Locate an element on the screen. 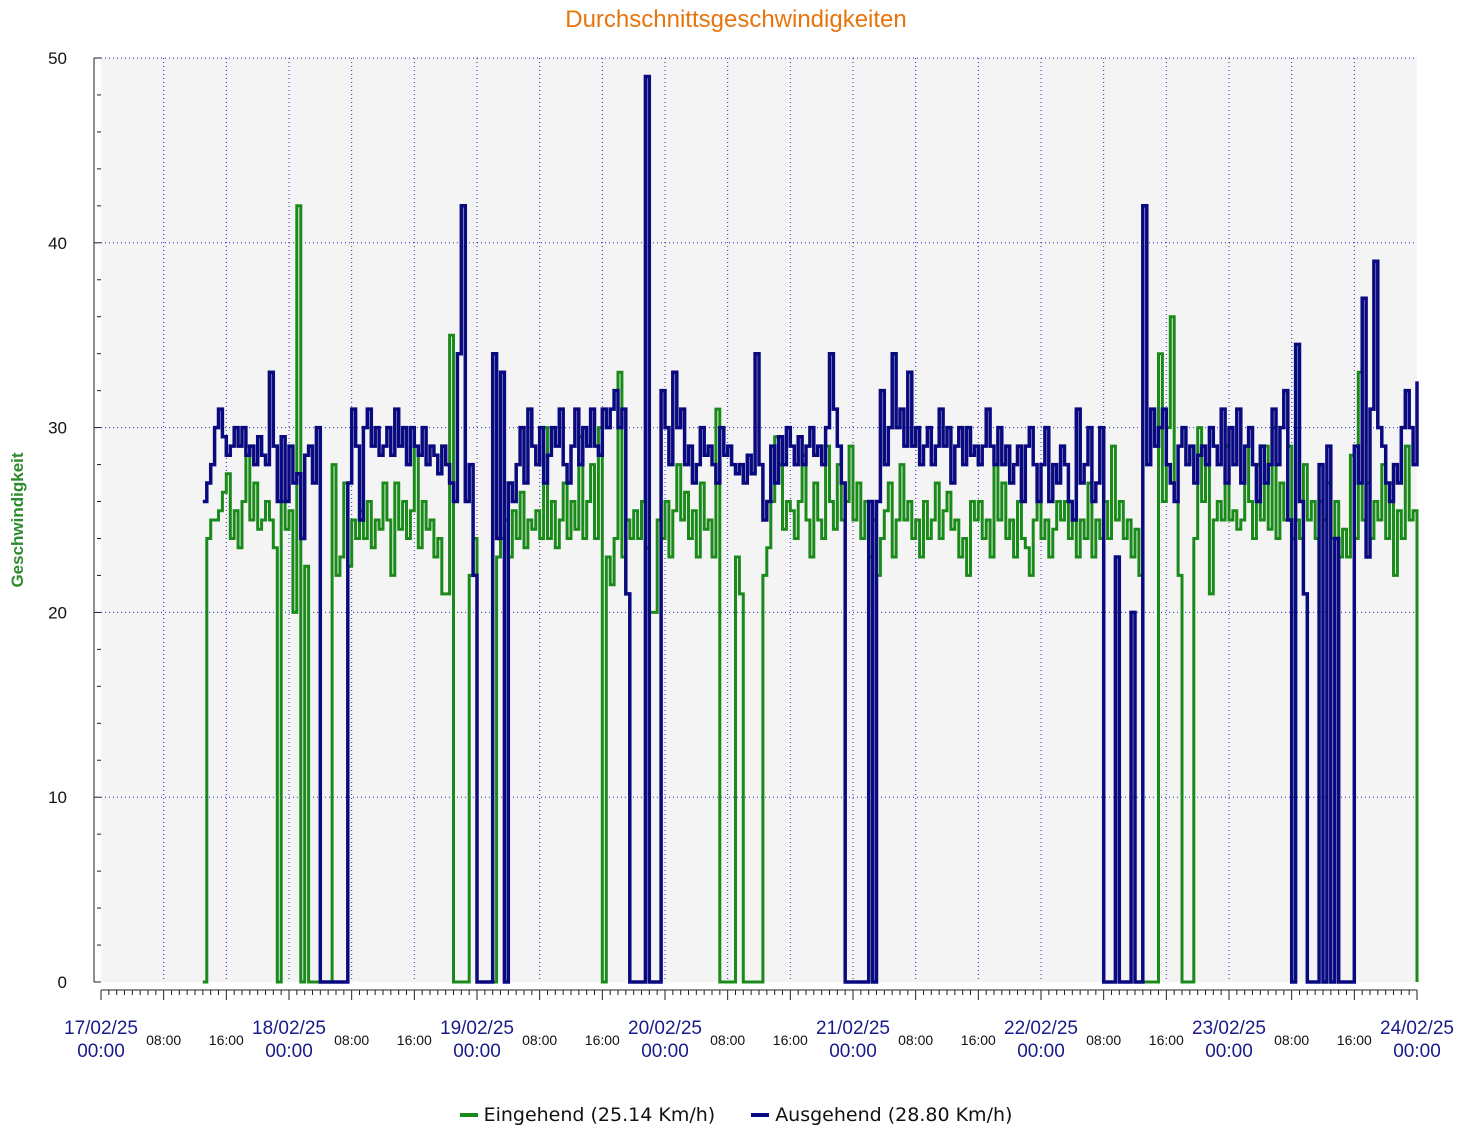 This screenshot has width=1472, height=1131. legend-item-outgoing: Ausgehend (28.80 Km/h) is located at coordinates (881, 1115).